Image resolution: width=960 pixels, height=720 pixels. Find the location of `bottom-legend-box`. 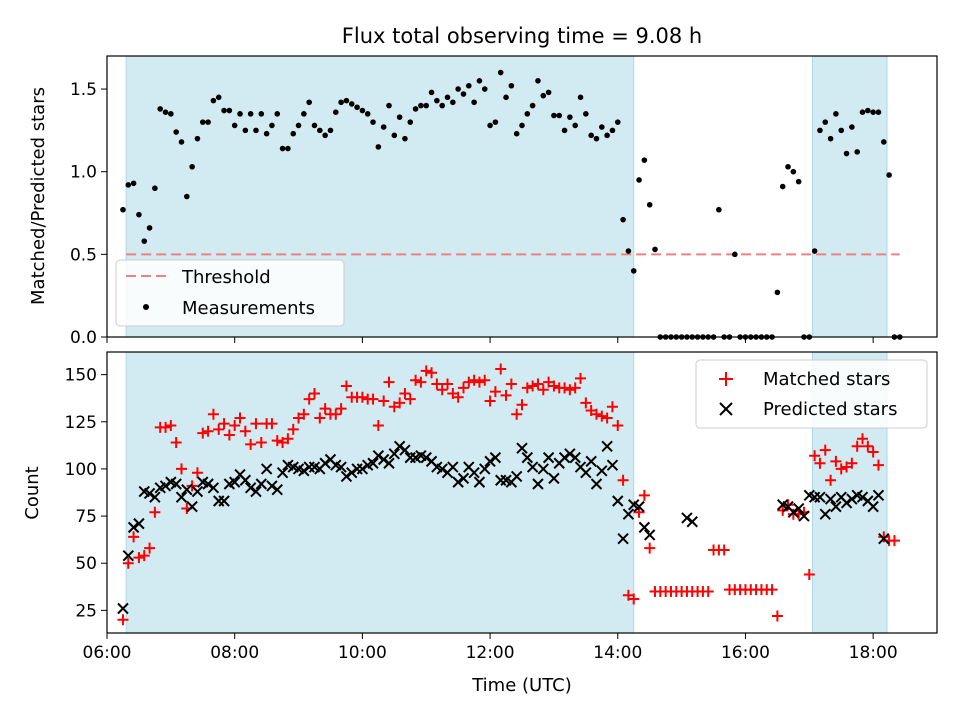

bottom-legend-box is located at coordinates (811, 394).